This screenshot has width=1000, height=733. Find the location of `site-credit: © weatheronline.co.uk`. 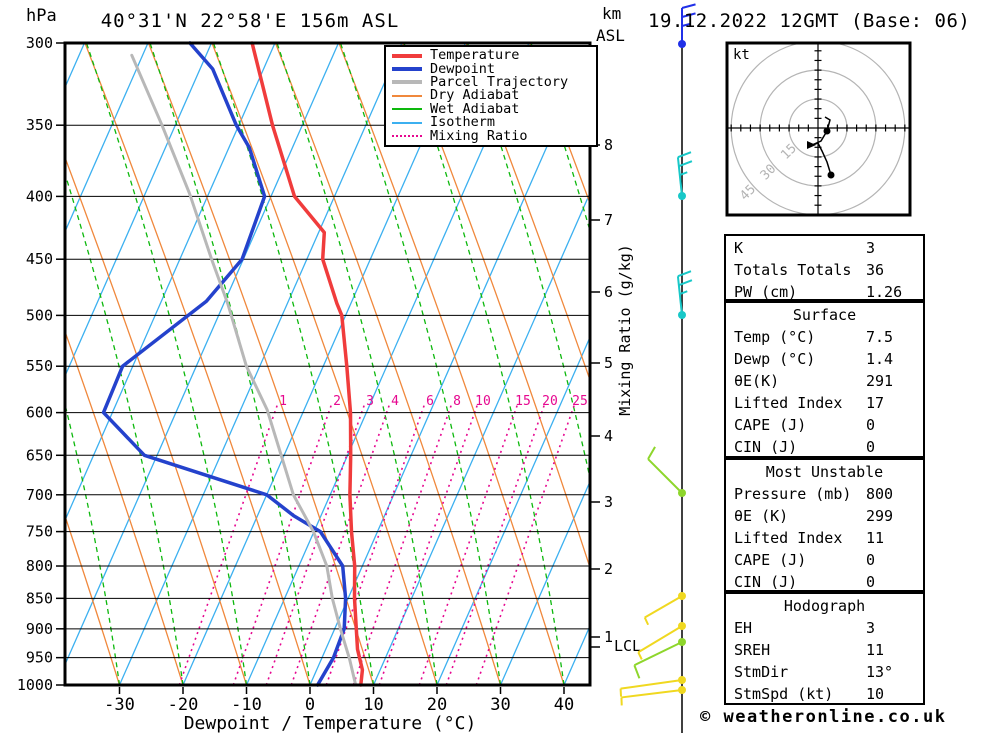

site-credit: © weatheronline.co.uk is located at coordinates (823, 717).